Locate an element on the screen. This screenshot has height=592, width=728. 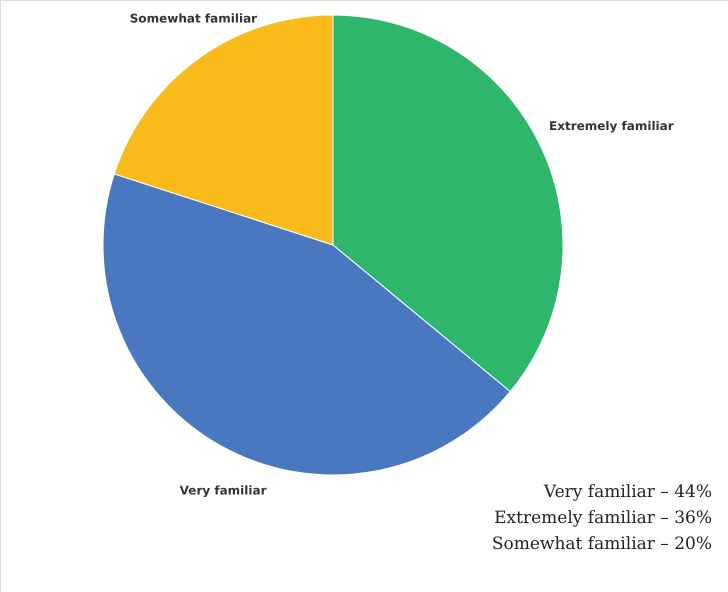
text: Very familiar – 44% is located at coordinates (627, 492).